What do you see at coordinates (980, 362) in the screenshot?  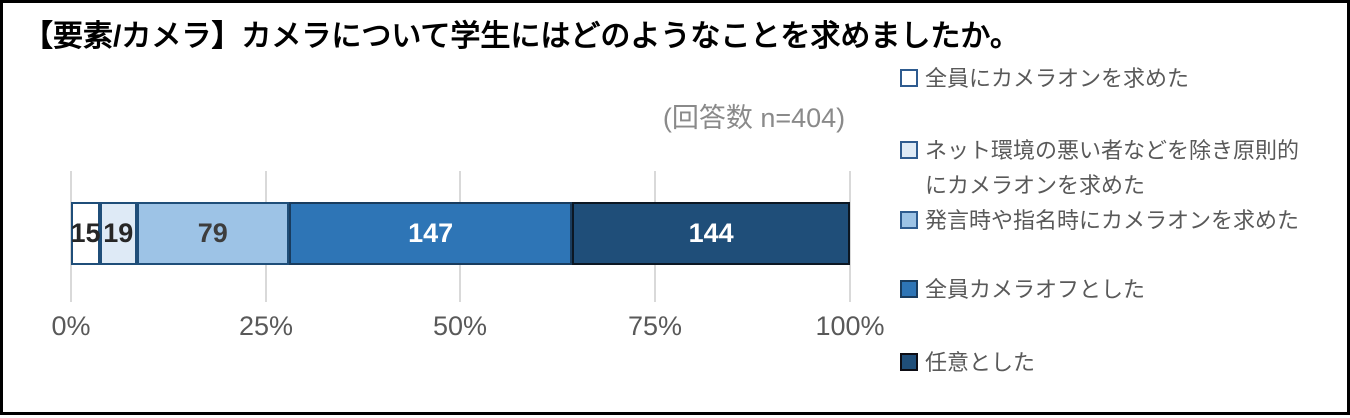 I see `legend-label: 任意とした` at bounding box center [980, 362].